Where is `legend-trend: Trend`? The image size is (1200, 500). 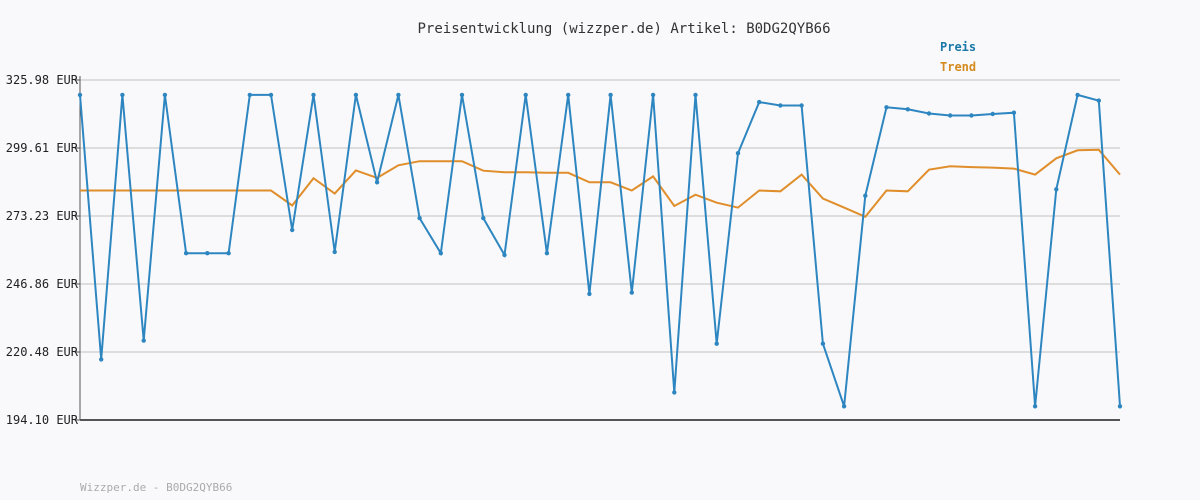
legend-trend: Trend is located at coordinates (958, 67).